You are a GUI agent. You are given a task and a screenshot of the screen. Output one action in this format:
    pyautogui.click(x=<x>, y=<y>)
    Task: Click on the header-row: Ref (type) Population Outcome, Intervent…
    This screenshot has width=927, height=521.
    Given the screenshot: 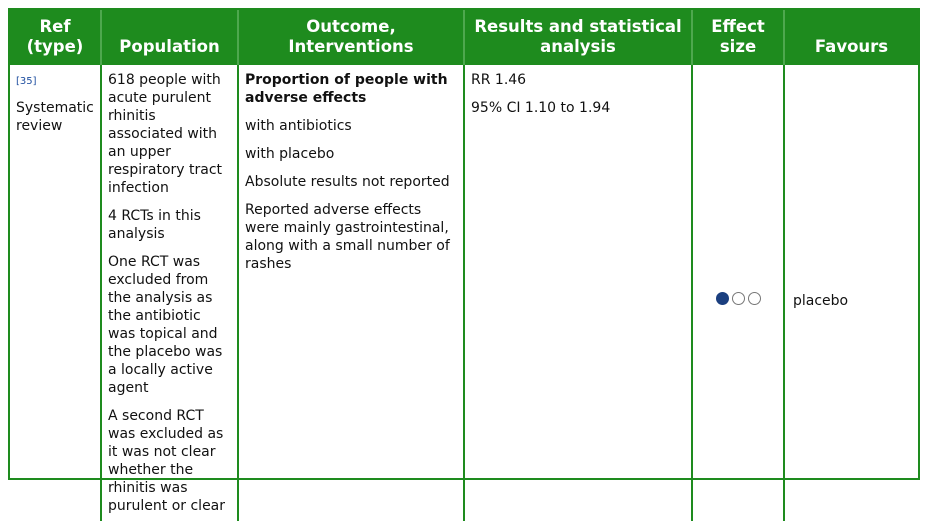 What is the action you would take?
    pyautogui.click(x=464, y=37)
    